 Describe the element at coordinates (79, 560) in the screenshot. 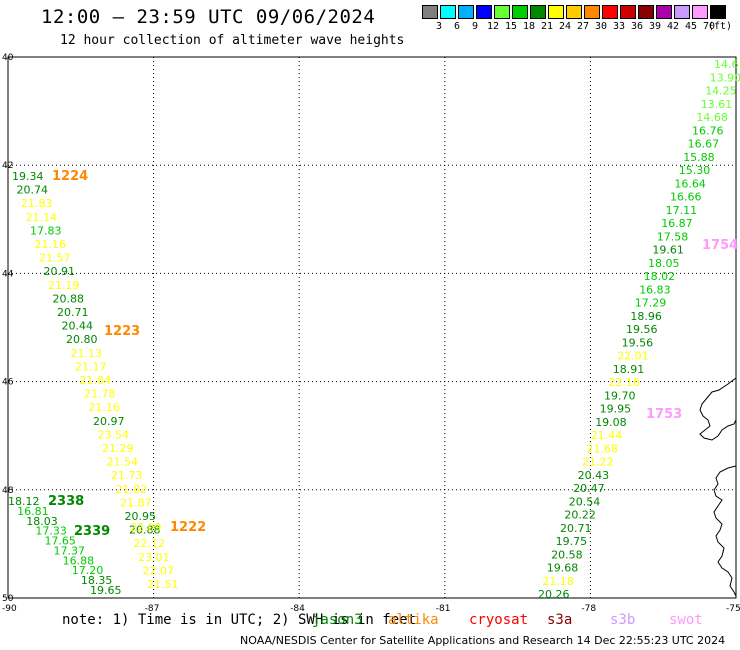

I see `swh-value: 16.88` at that location.